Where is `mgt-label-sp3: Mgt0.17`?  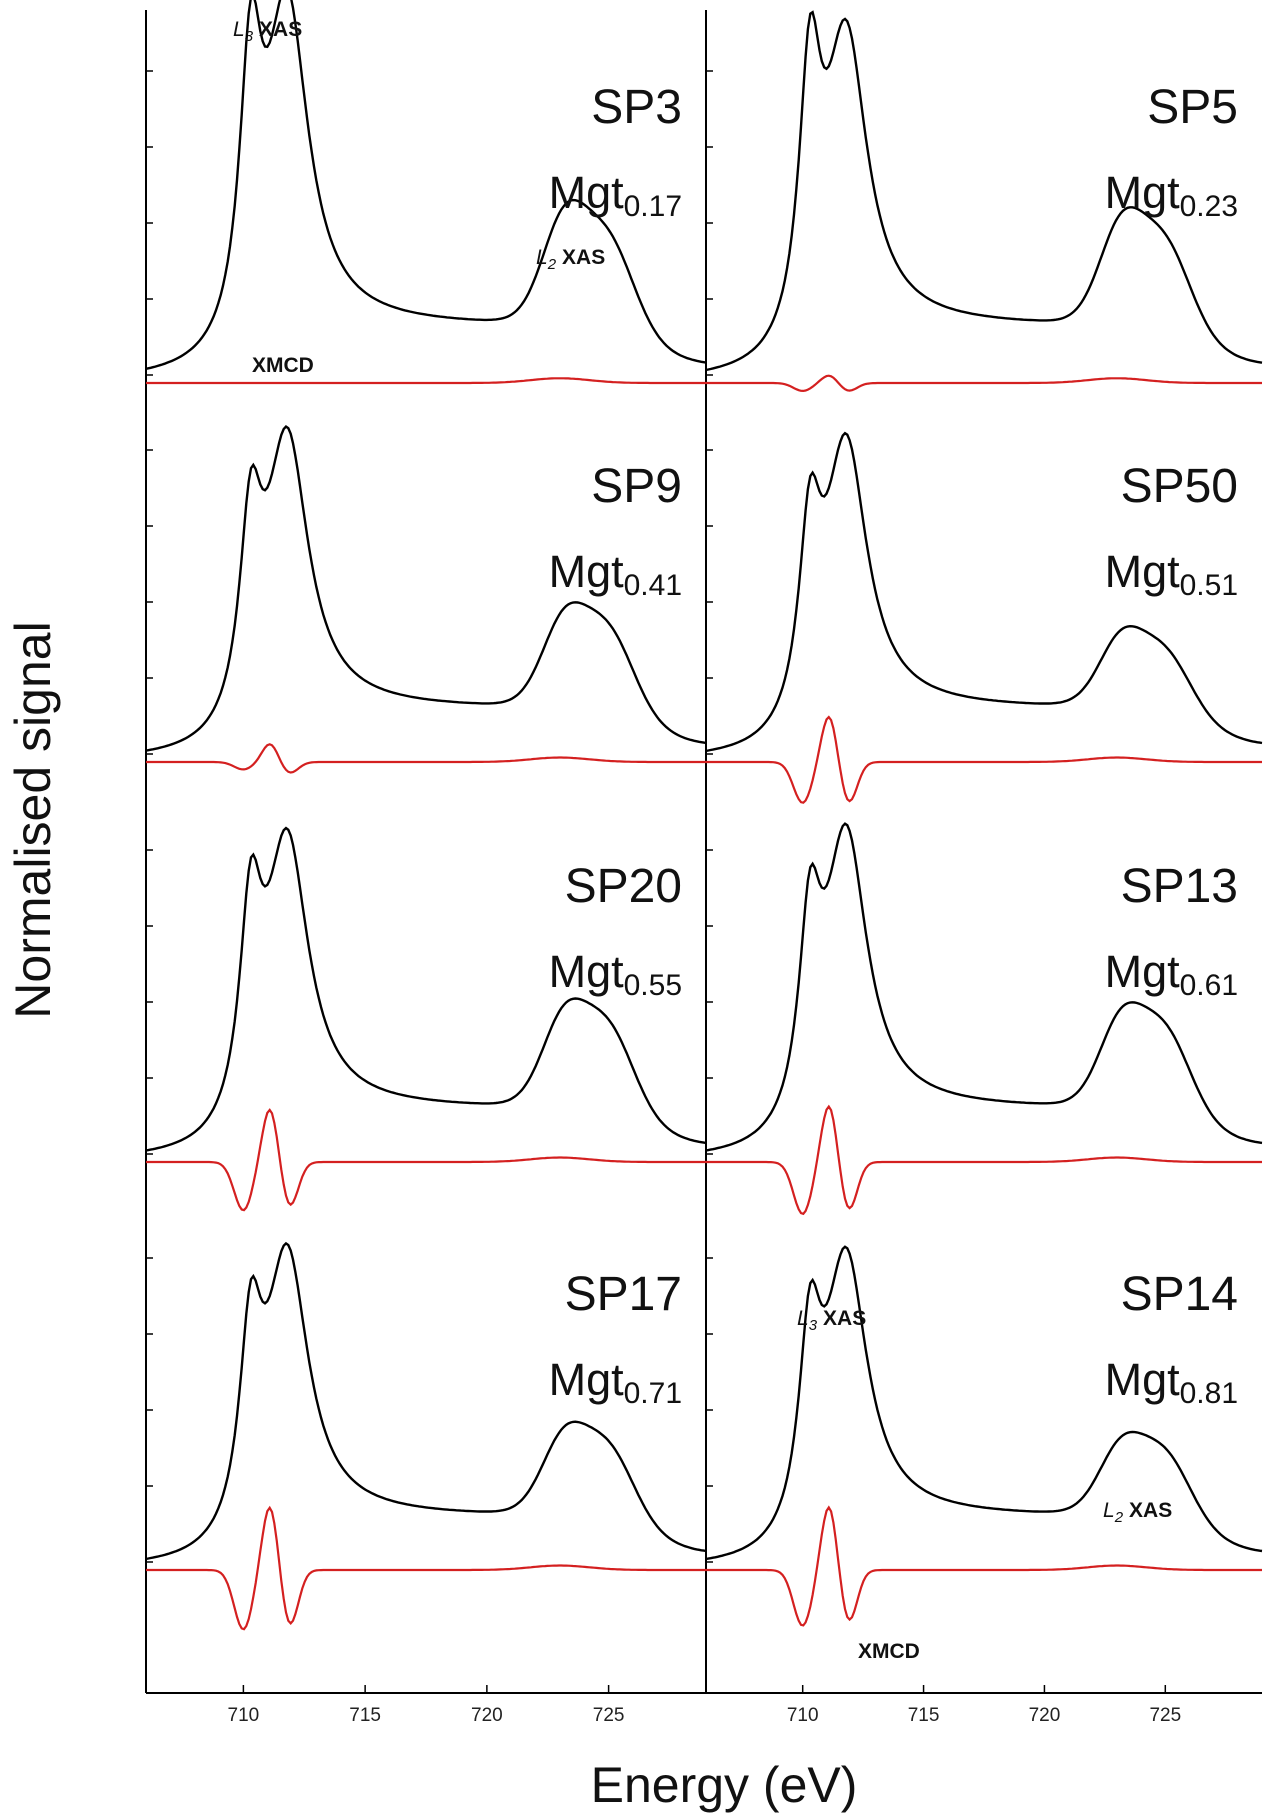 mgt-label-sp3: Mgt0.17 is located at coordinates (615, 195).